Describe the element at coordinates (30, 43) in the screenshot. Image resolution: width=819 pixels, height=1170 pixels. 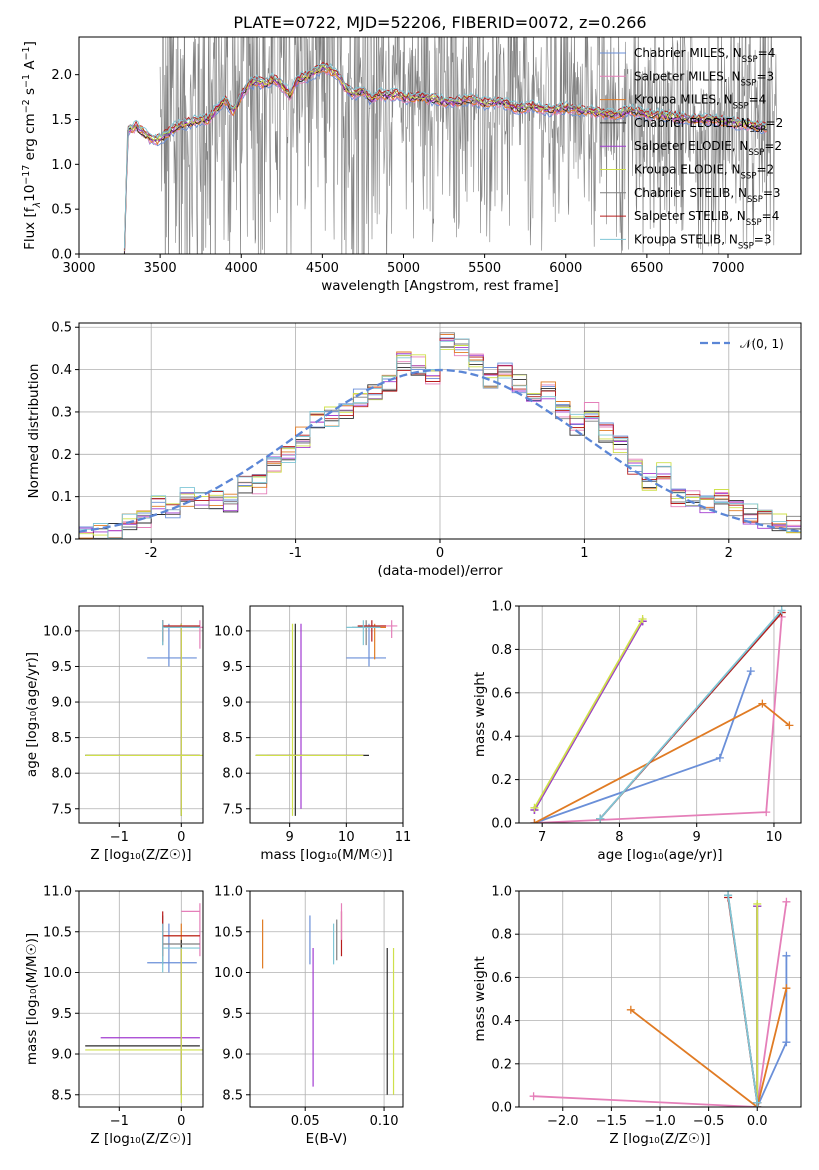
I see `spectrum-ylabel-part: ]` at that location.